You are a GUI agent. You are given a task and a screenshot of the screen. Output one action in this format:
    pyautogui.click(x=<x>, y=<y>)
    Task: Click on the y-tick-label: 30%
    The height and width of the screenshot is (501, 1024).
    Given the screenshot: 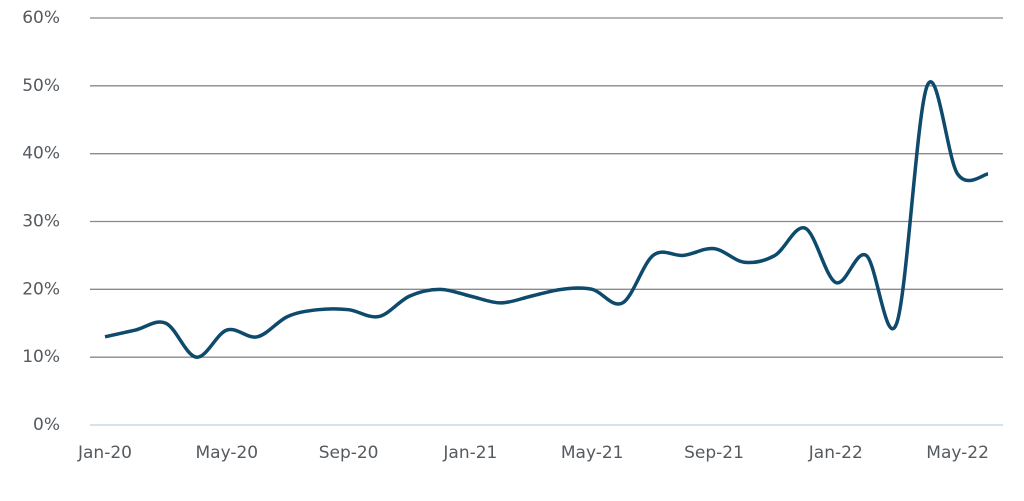 What is the action you would take?
    pyautogui.click(x=41, y=222)
    